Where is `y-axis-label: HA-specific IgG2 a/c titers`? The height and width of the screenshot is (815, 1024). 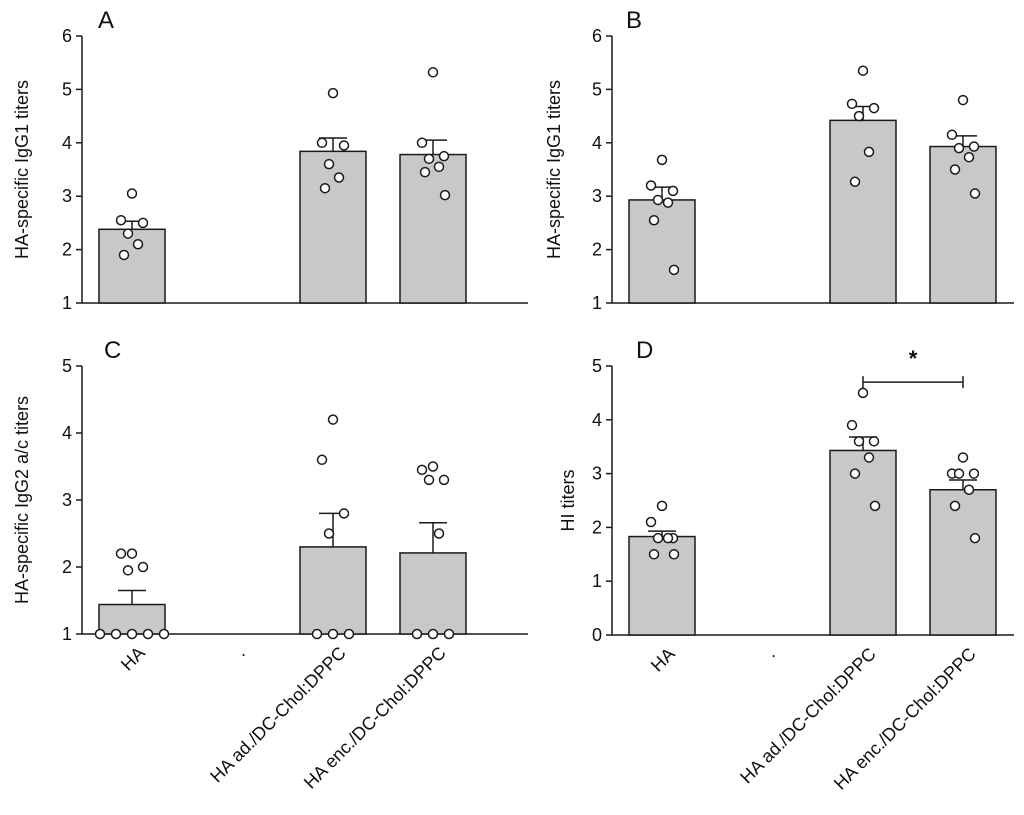
y-axis-label: HA-specific IgG2 a/c titers is located at coordinates (22, 500).